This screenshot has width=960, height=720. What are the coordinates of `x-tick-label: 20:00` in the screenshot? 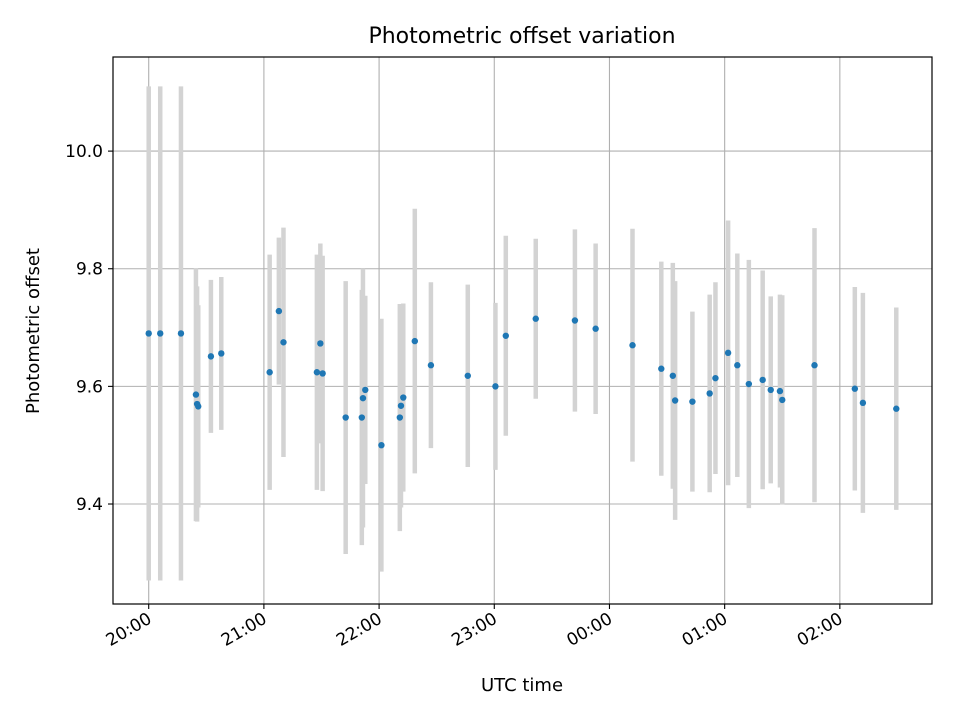 It's located at (129, 630).